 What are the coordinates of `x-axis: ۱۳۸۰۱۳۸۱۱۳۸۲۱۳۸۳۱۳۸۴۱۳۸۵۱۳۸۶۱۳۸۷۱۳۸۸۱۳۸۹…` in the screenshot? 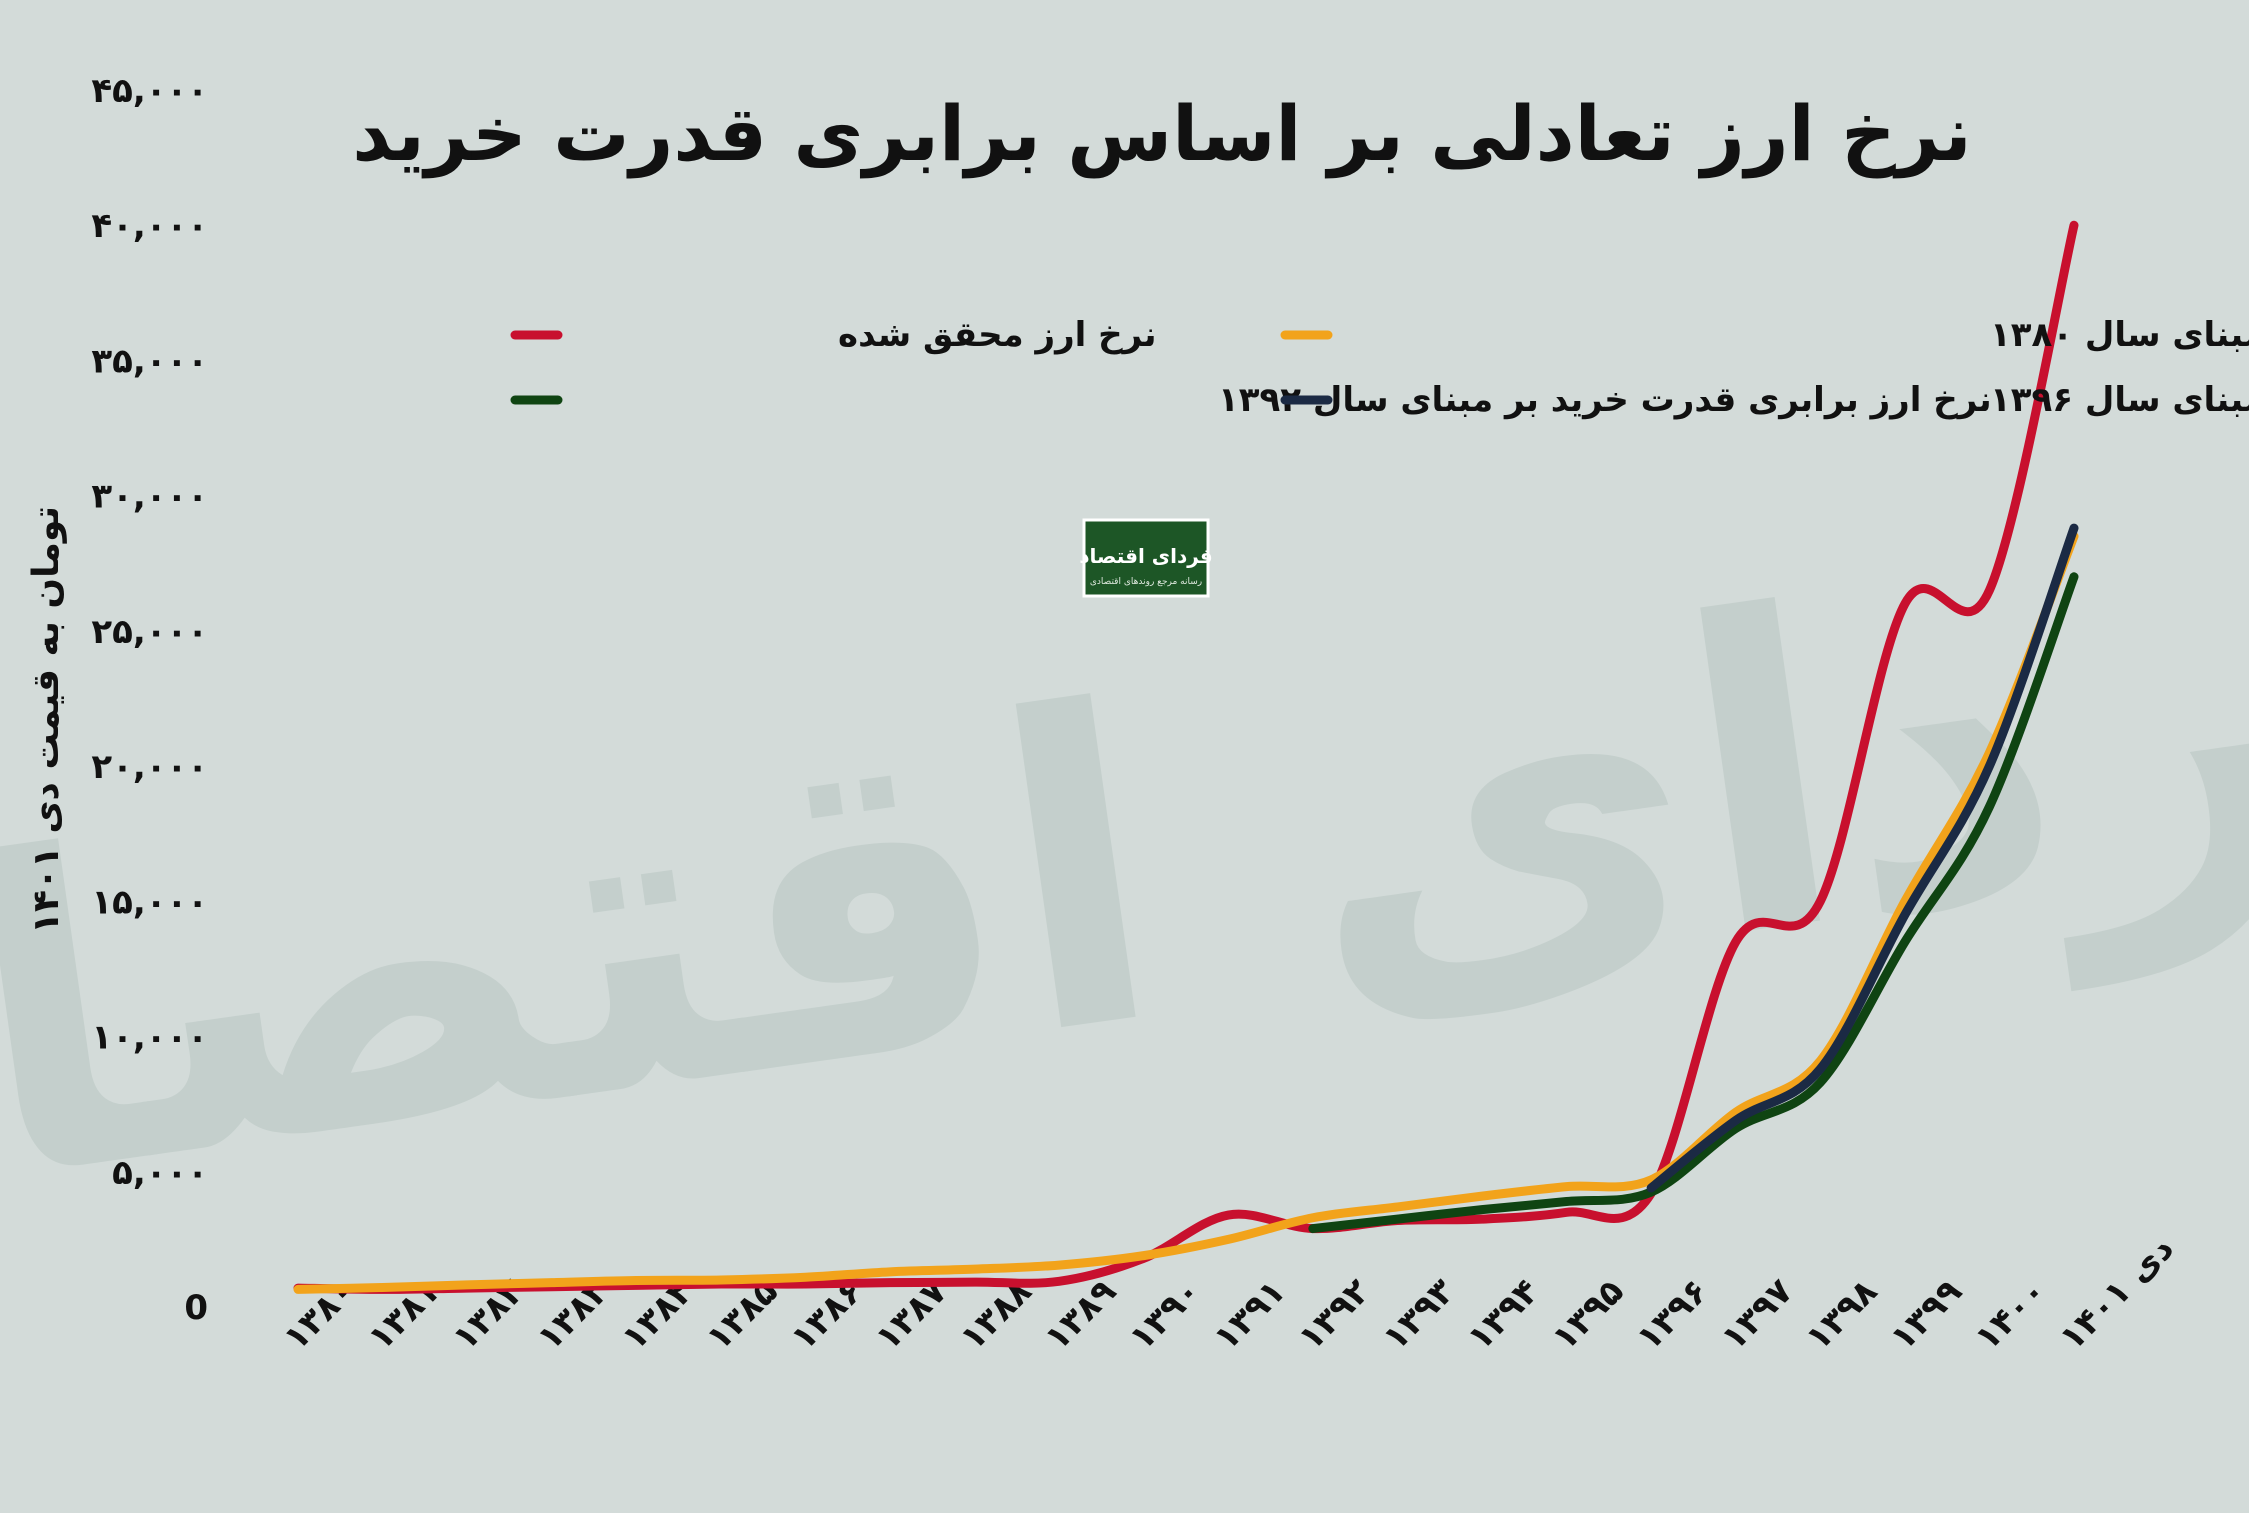 It's located at (1229, 1294).